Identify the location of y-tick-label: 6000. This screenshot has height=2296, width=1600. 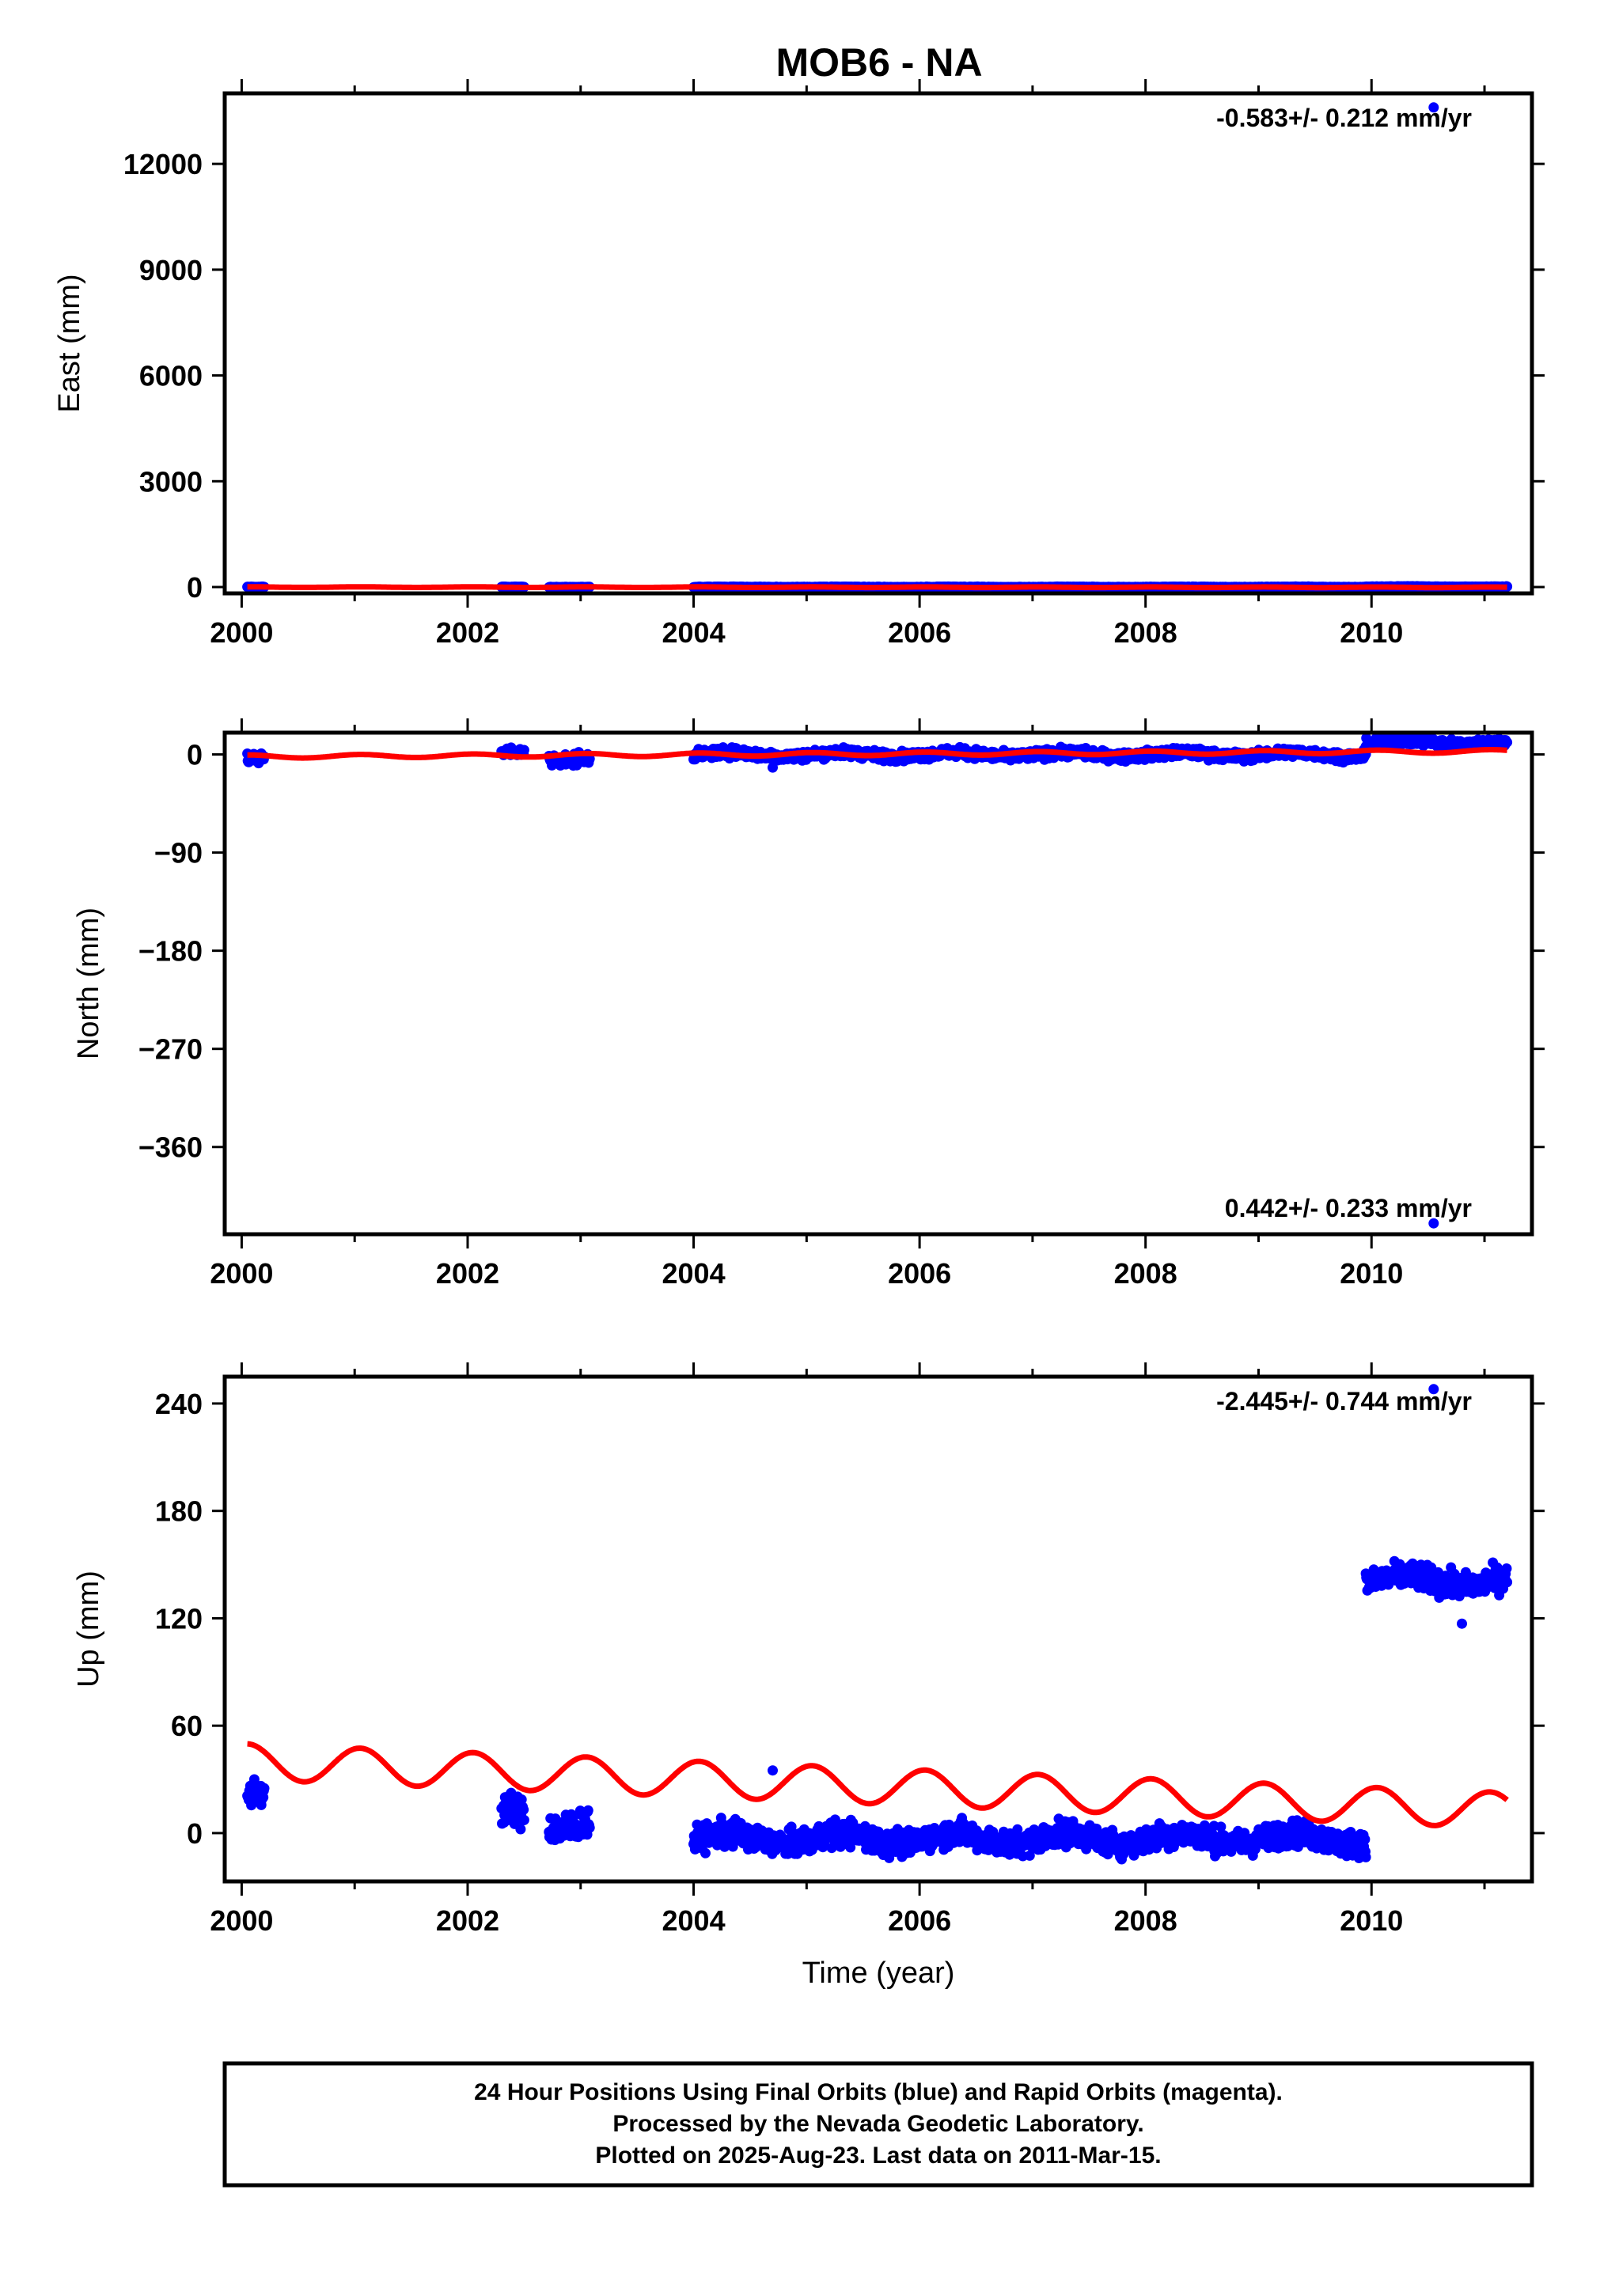
(171, 376).